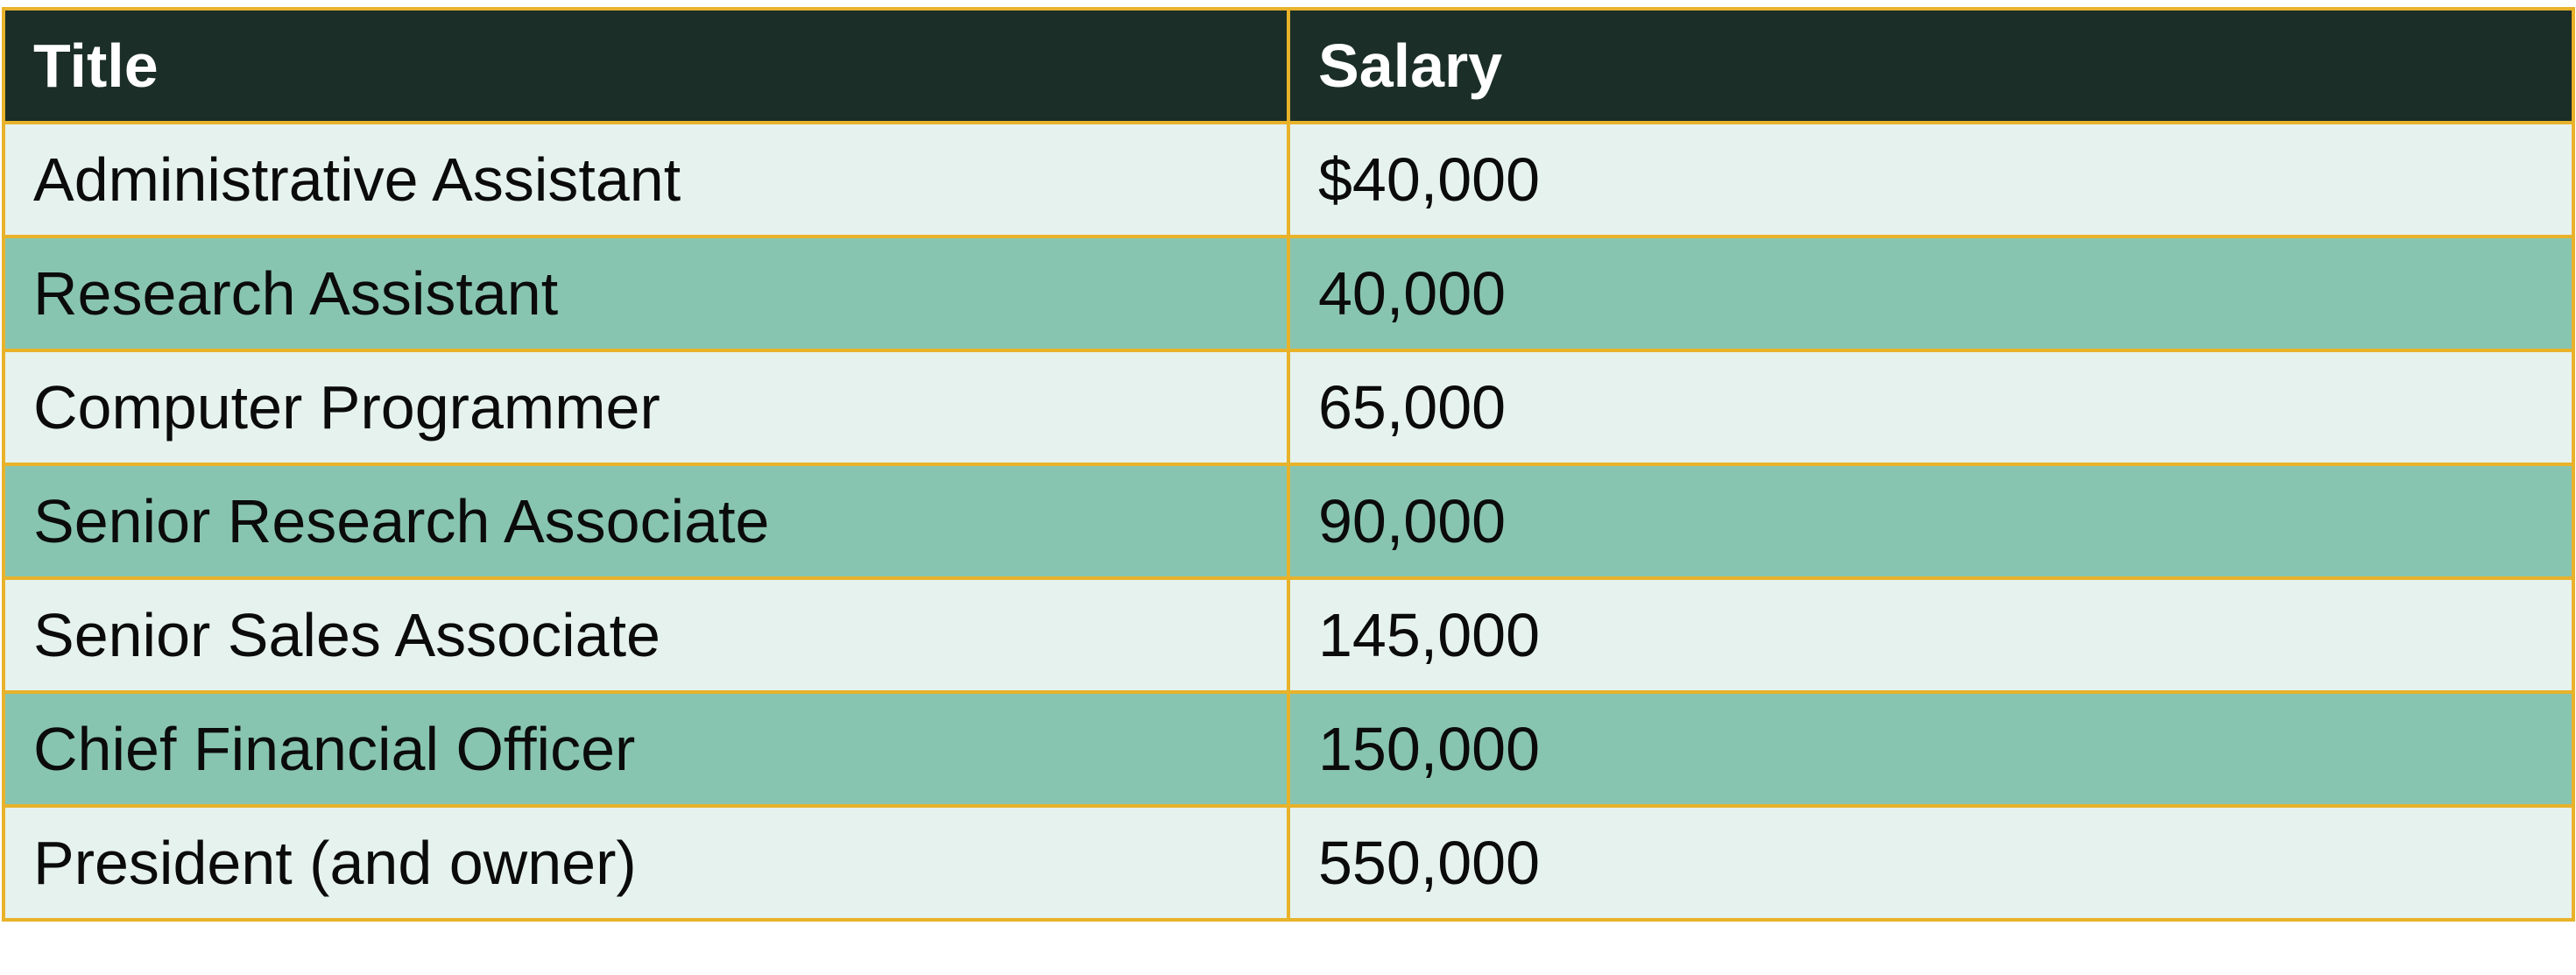 This screenshot has height=975, width=2576. Describe the element at coordinates (646, 407) in the screenshot. I see `title-cell: Computer Programmer` at that location.